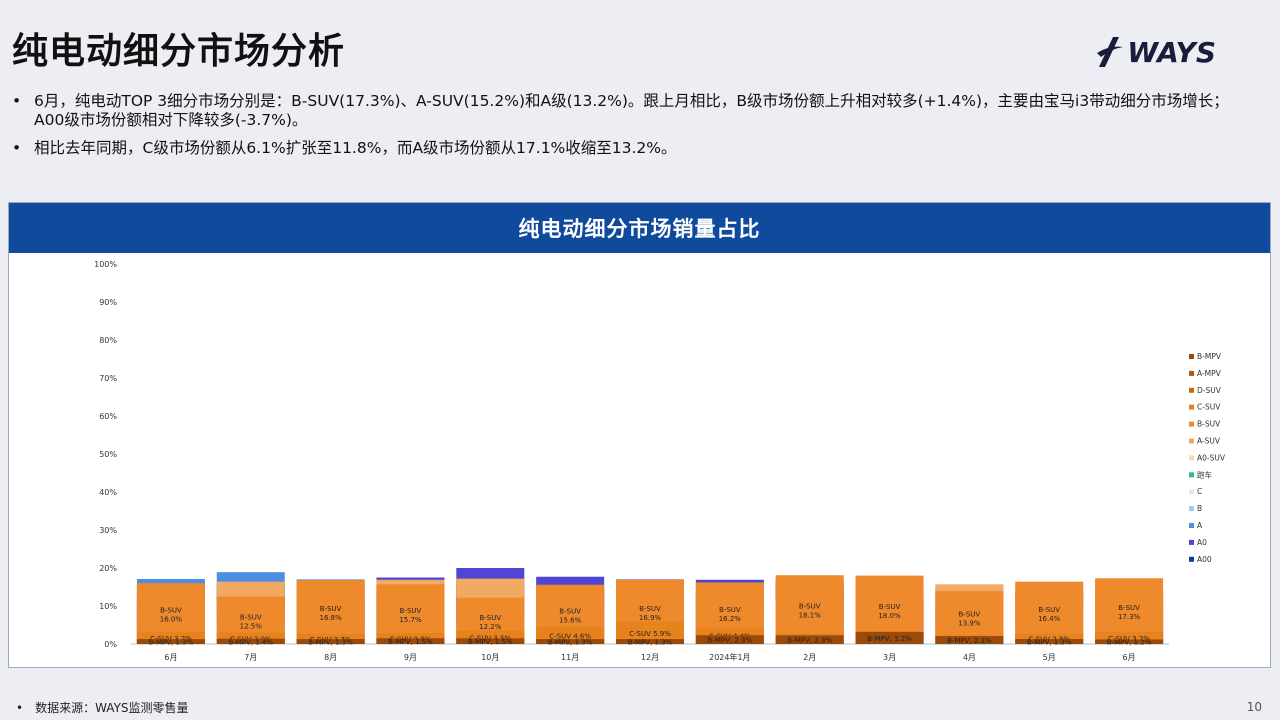 The height and width of the screenshot is (720, 1280). What do you see at coordinates (171, 620) in the screenshot?
I see `data-label-value: 16.0%` at bounding box center [171, 620].